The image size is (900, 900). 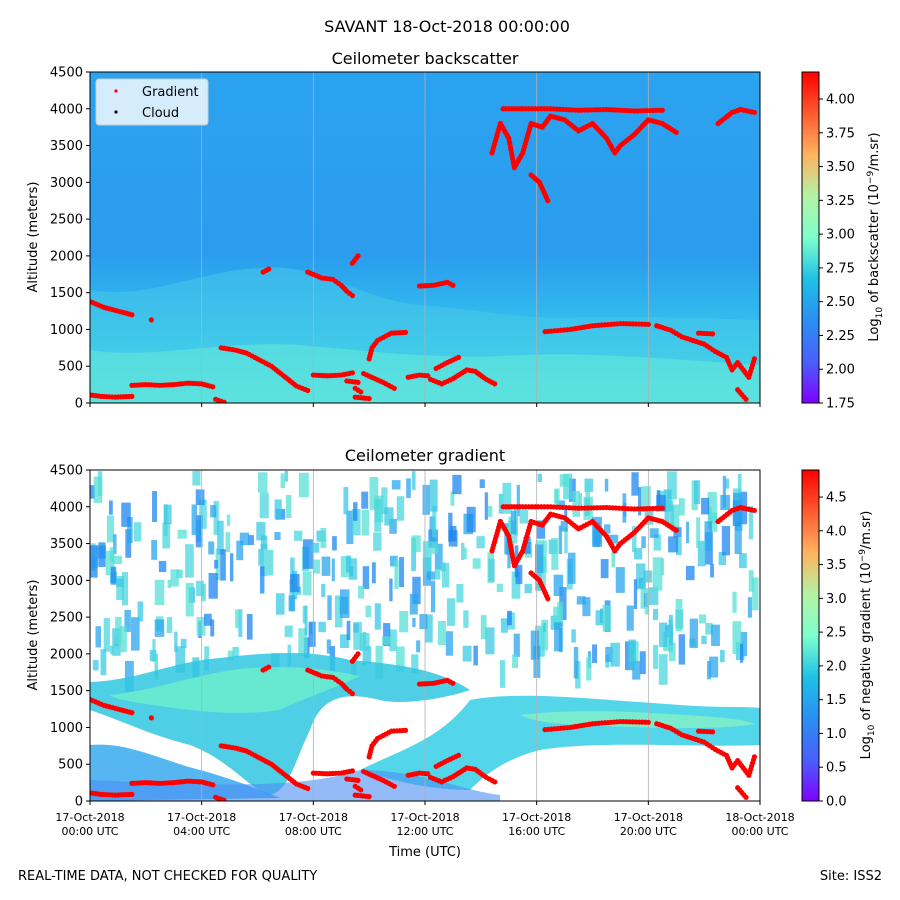 What do you see at coordinates (836, 666) in the screenshot?
I see `colorbar-tick-label: 2.0` at bounding box center [836, 666].